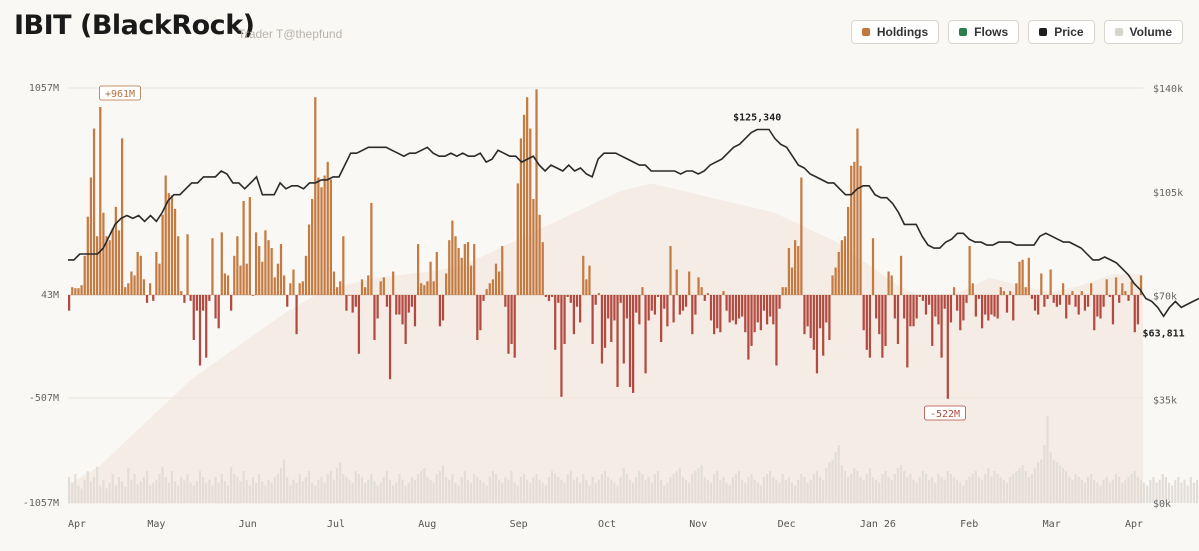 Image resolution: width=1199 pixels, height=551 pixels. Describe the element at coordinates (1069, 32) in the screenshot. I see `price-label: Price` at that location.